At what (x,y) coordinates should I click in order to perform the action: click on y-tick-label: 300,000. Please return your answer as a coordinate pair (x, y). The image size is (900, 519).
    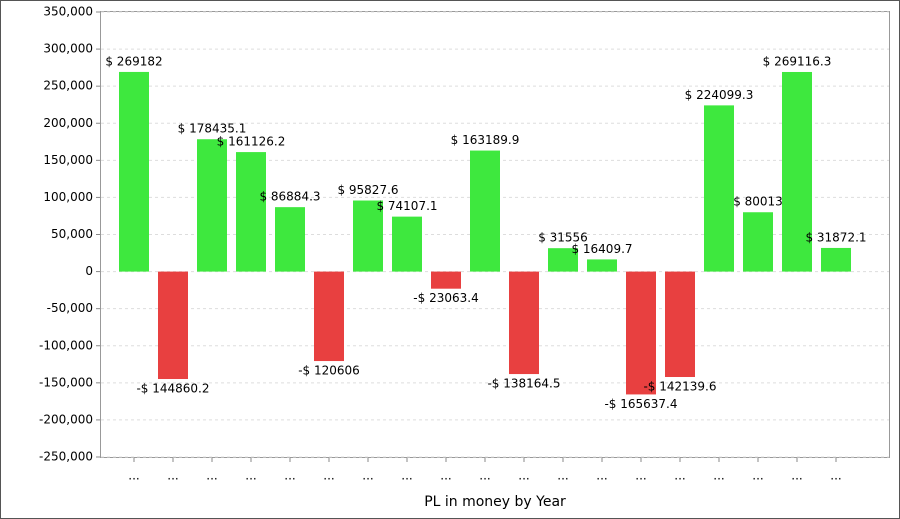
    Looking at the image, I should click on (68, 49).